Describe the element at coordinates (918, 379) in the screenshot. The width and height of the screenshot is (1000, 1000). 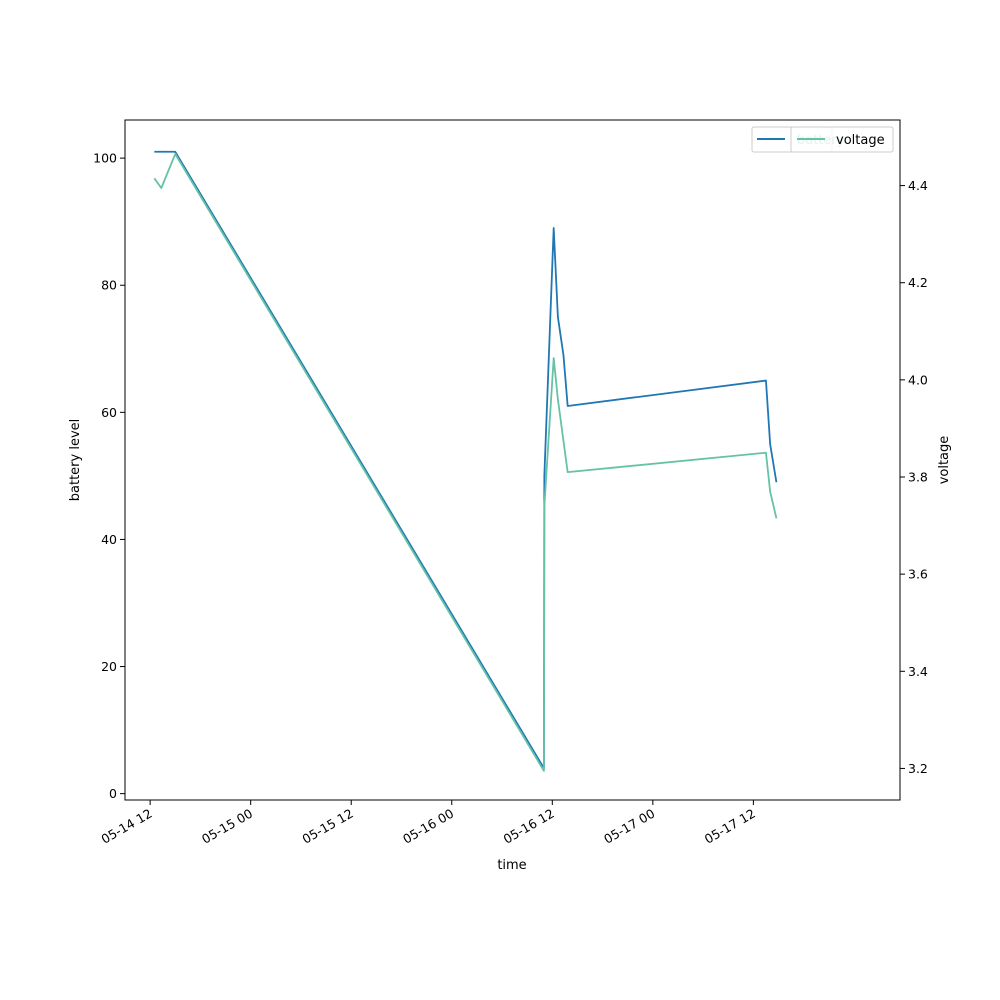
I see `y-right-tick-label-4: 4.0` at that location.